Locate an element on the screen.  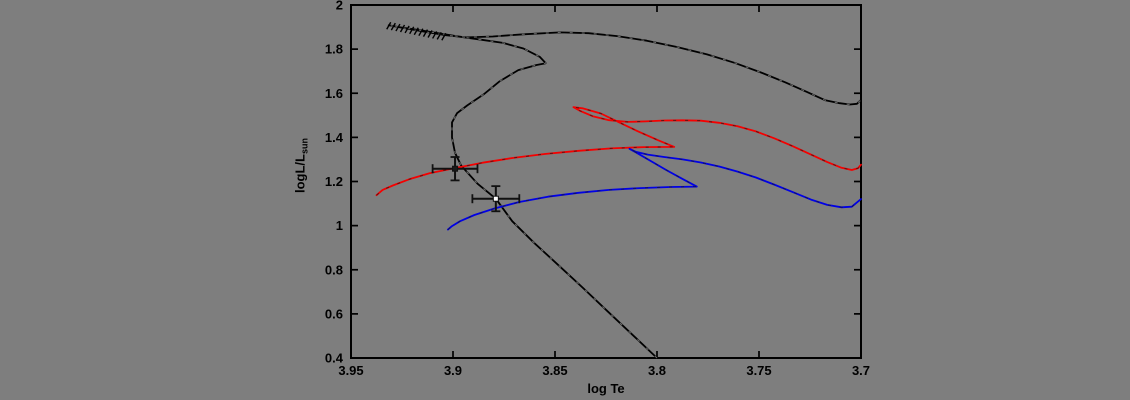
red-evolution-track-speckle is located at coordinates (619, 151).